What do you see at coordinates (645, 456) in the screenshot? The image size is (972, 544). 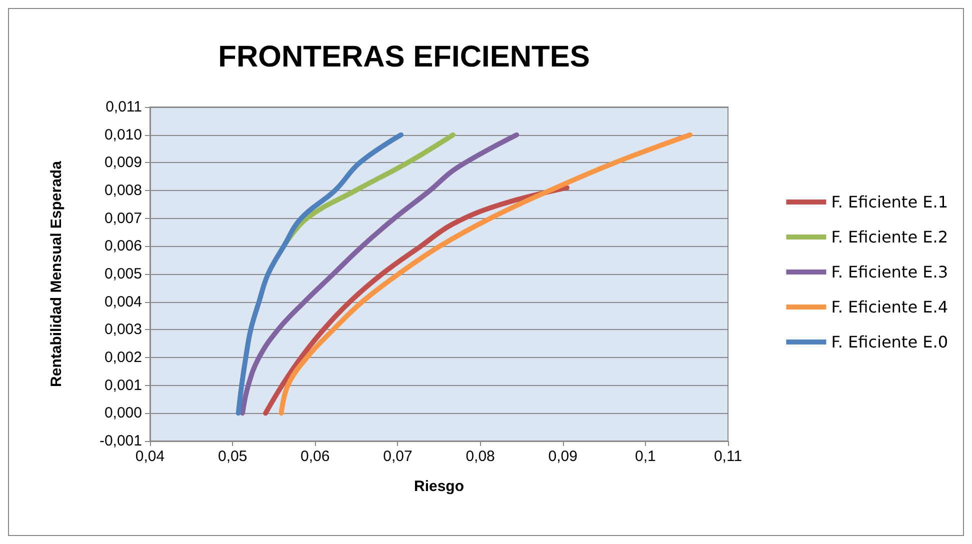 I see `x-tick-label: 0,1` at bounding box center [645, 456].